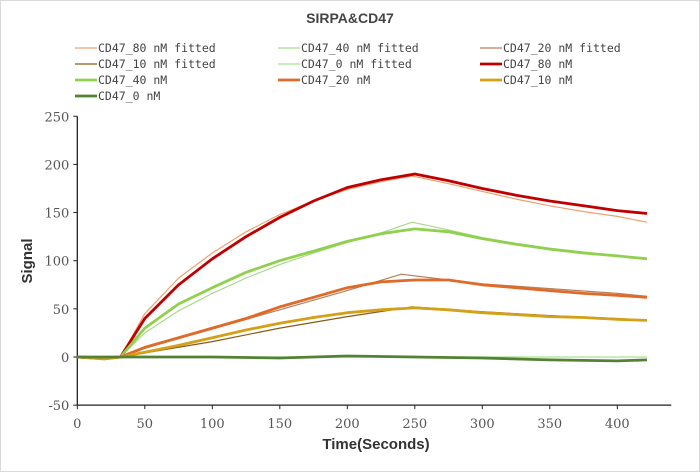  Describe the element at coordinates (157, 64) in the screenshot. I see `legend-label: CD47_10 nM fitted` at that location.